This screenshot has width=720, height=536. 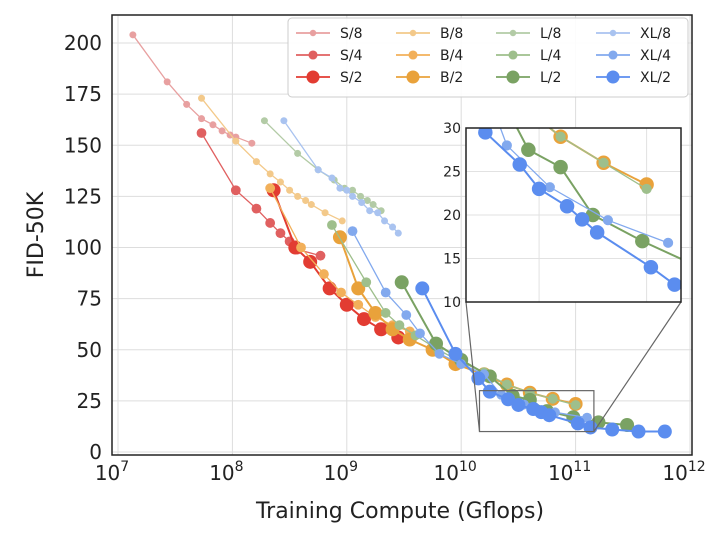 I want to click on y-tick-label: 125, so click(x=83, y=196).